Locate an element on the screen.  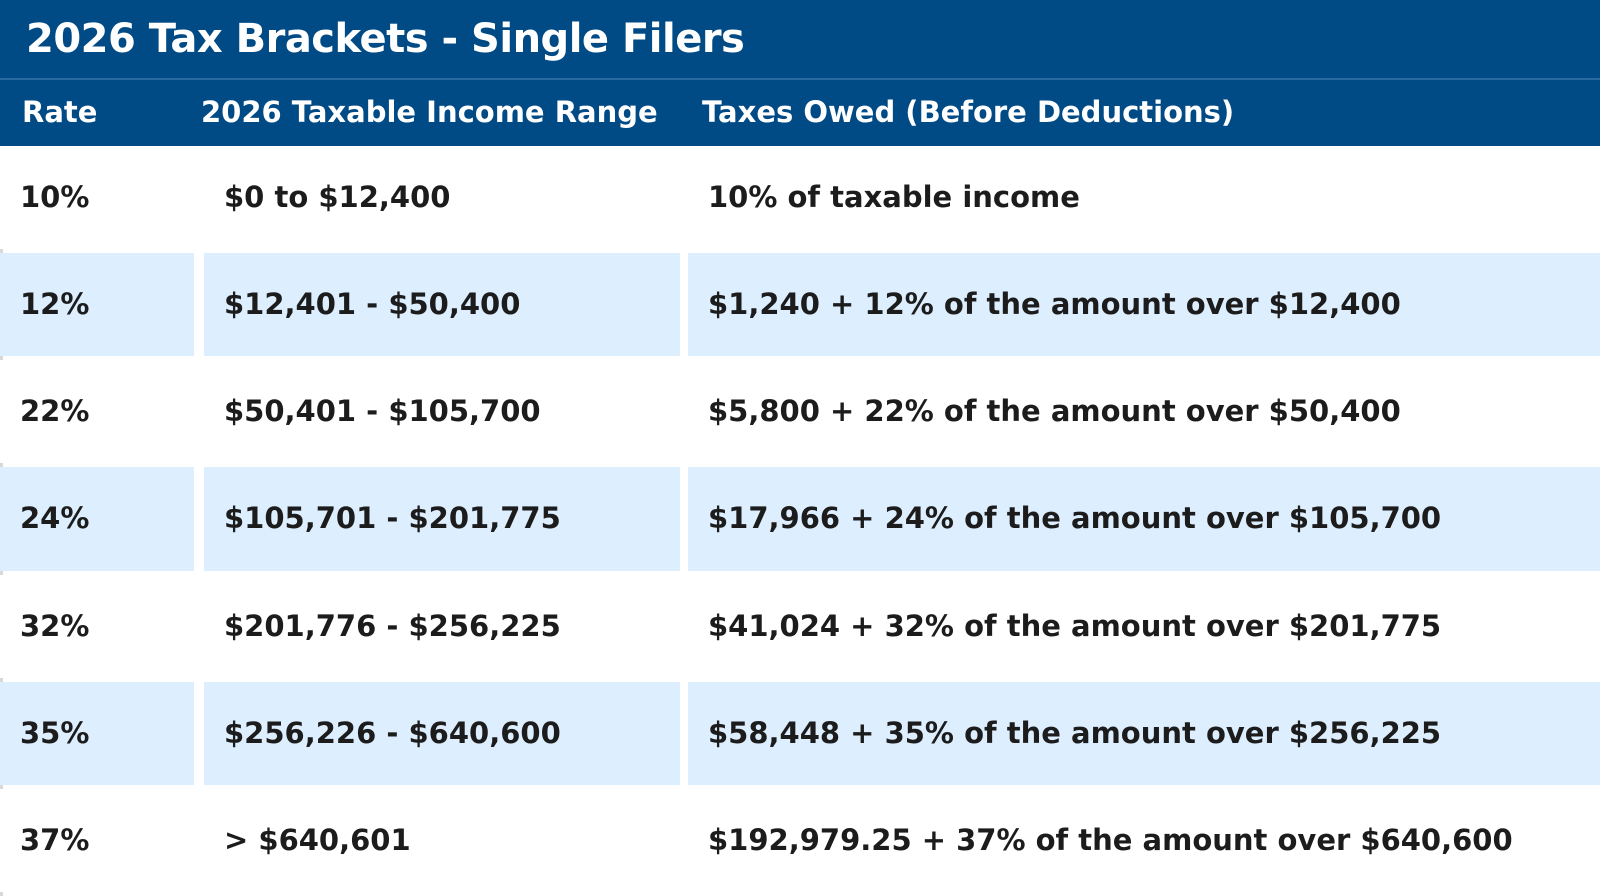
table-cell: $1,240 + 12% of the amount over $12,400 is located at coordinates (1144, 305).